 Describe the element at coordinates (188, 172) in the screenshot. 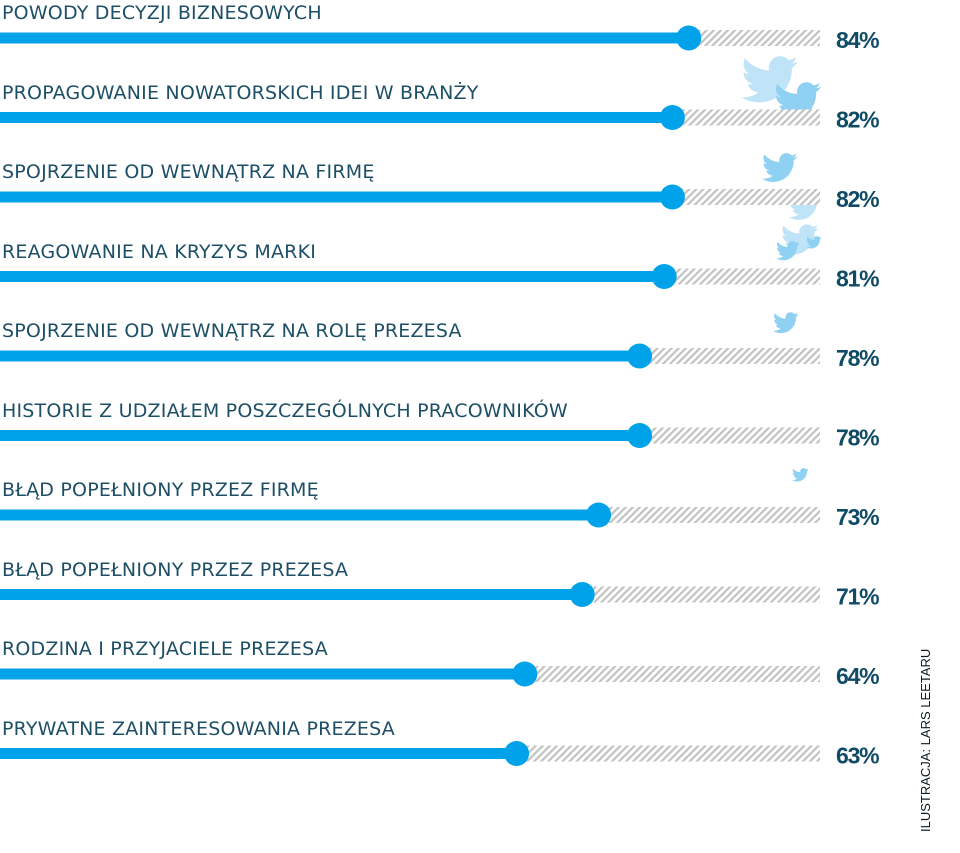

I see `category-label: SPOJRZENIE OD WEWNĄTRZ NA FIRMĘ` at that location.